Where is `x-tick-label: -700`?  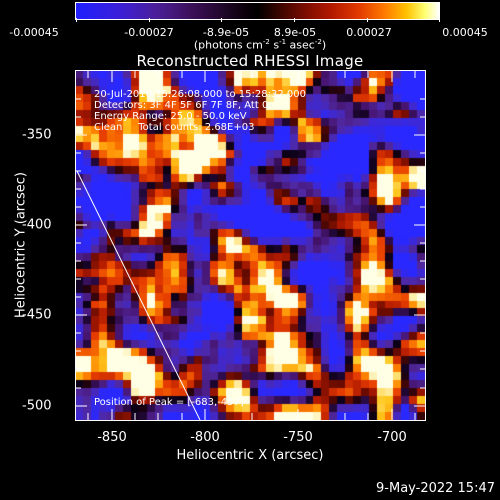
x-tick-label: -700 is located at coordinates (392, 437).